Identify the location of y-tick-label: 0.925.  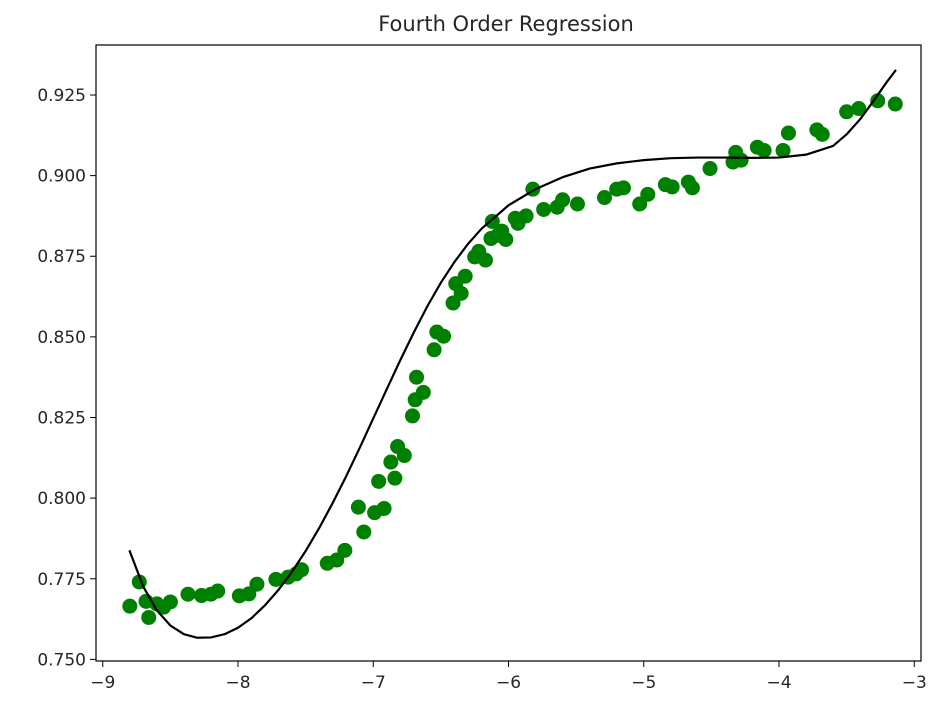
(61, 96).